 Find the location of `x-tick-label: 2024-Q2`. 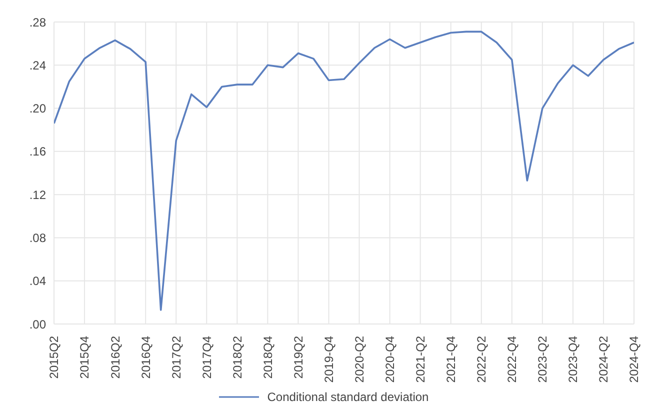

x-tick-label: 2024-Q2 is located at coordinates (603, 359).